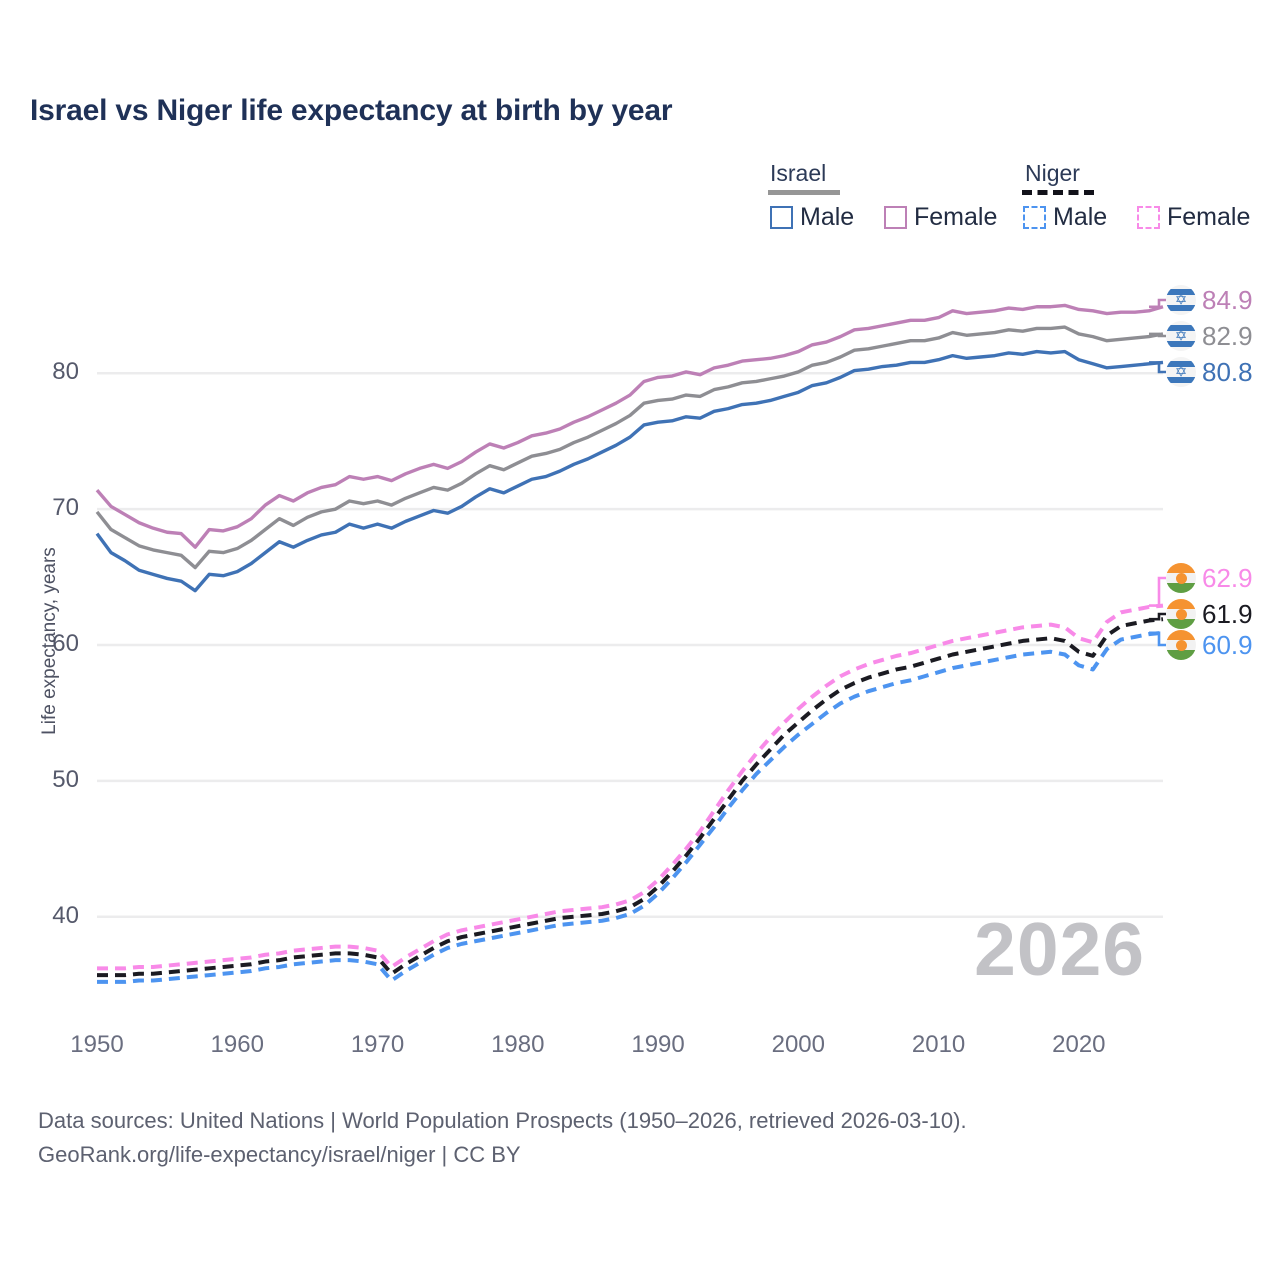 The height and width of the screenshot is (1280, 1280). I want to click on legend-group-niger-title: Niger, so click(1052, 173).